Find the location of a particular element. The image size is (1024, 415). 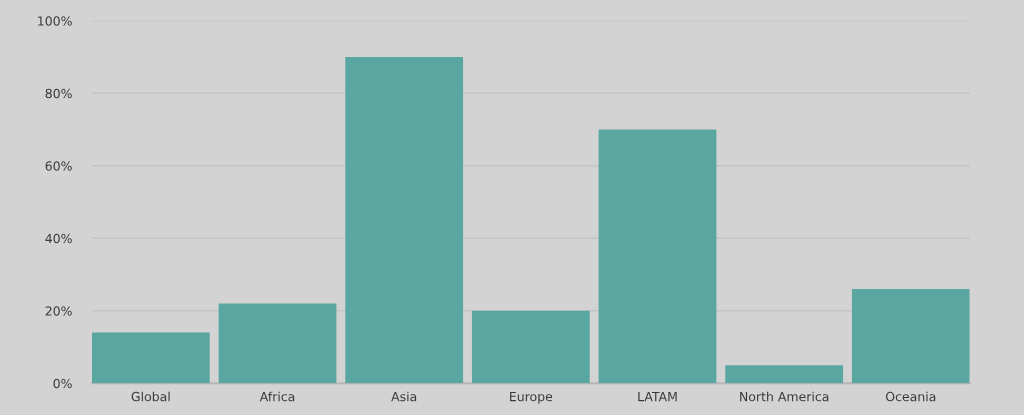

x-tick-label: Asia is located at coordinates (404, 396).